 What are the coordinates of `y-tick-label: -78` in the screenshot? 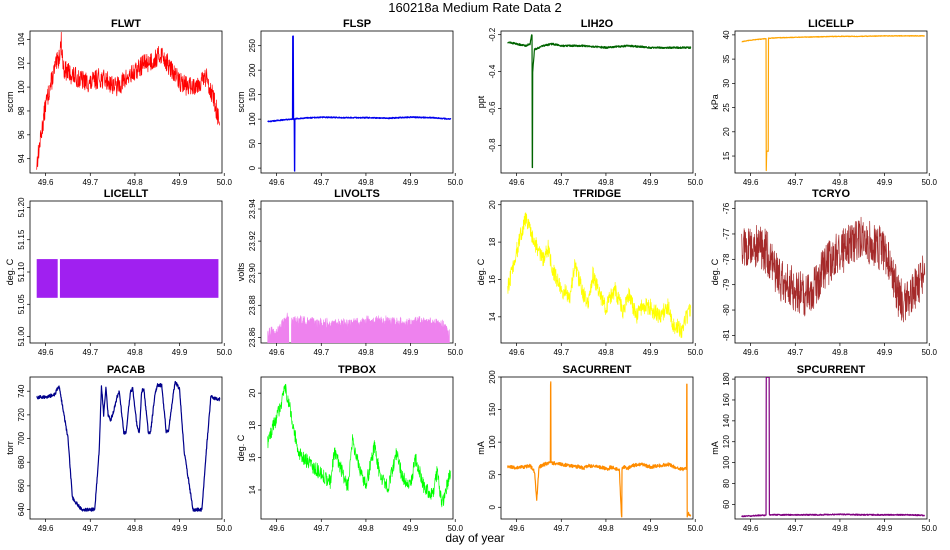 It's located at (726, 259).